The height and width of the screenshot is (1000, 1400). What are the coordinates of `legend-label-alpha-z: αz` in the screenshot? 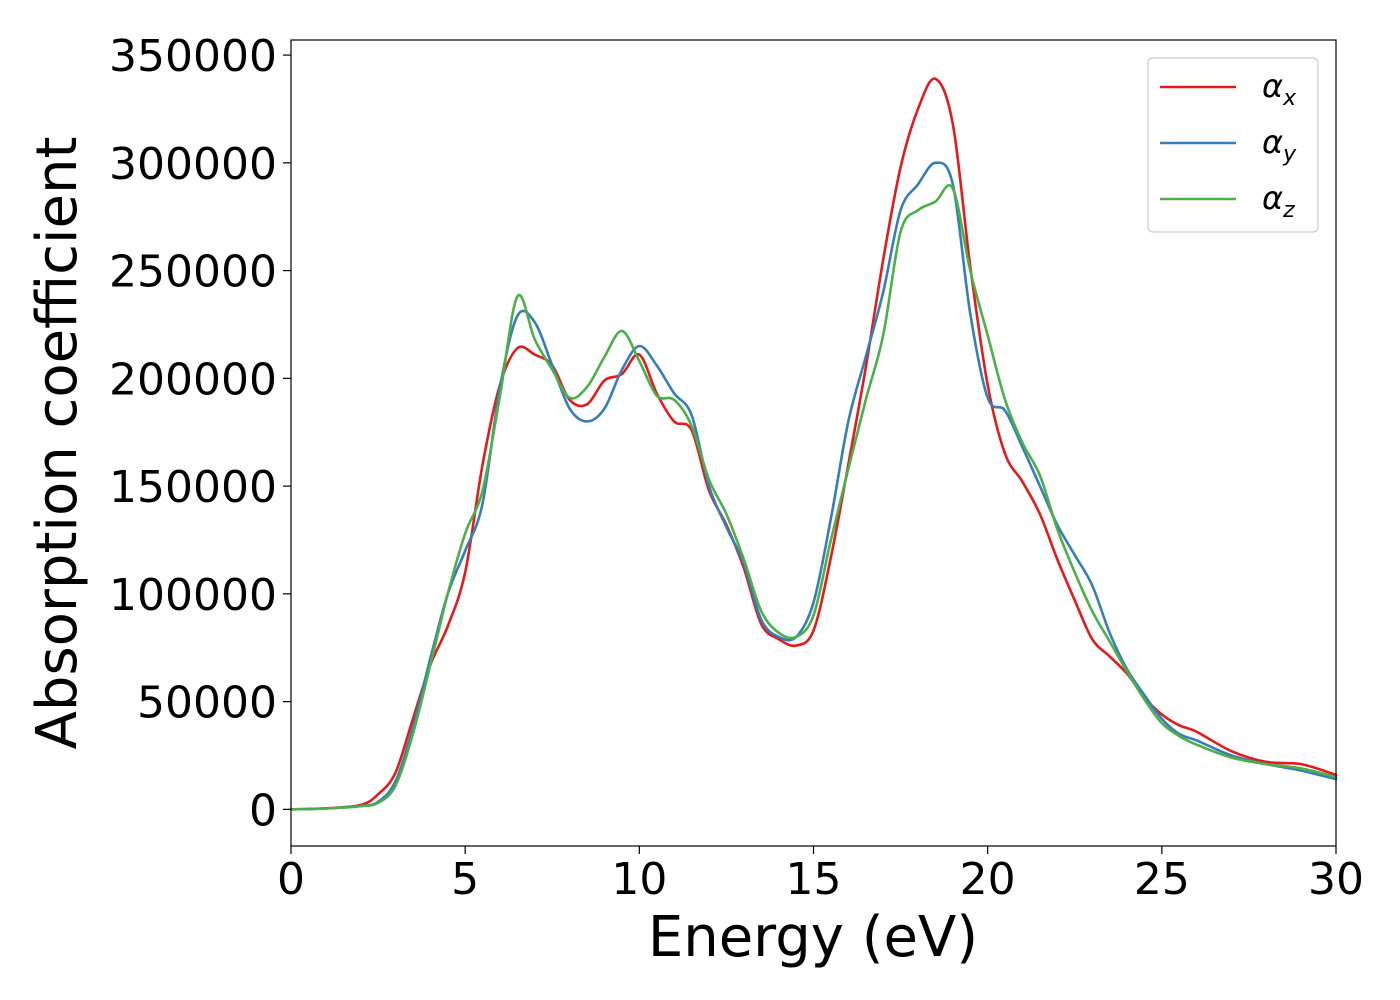 It's located at (1278, 201).